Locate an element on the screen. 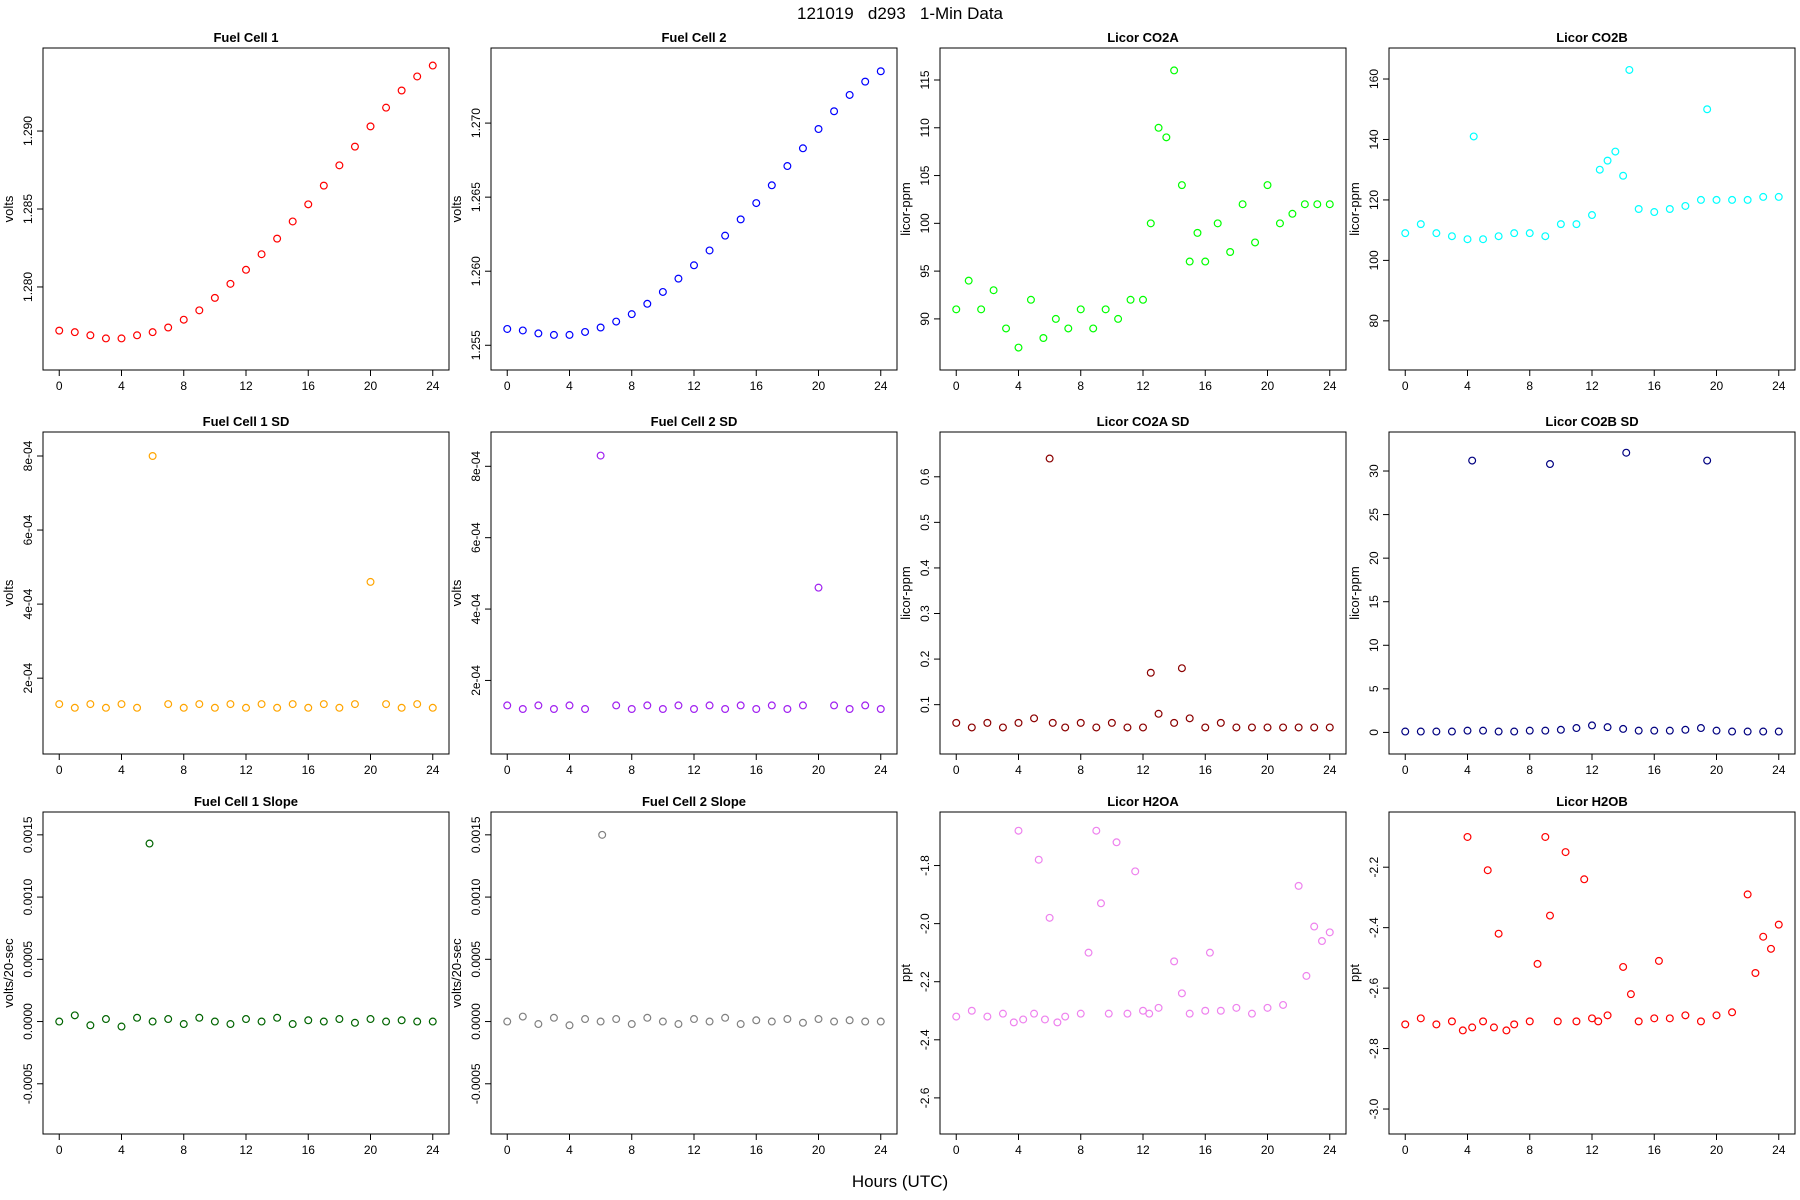 This screenshot has width=1800, height=1200. y-axis-label: volts is located at coordinates (456, 592).